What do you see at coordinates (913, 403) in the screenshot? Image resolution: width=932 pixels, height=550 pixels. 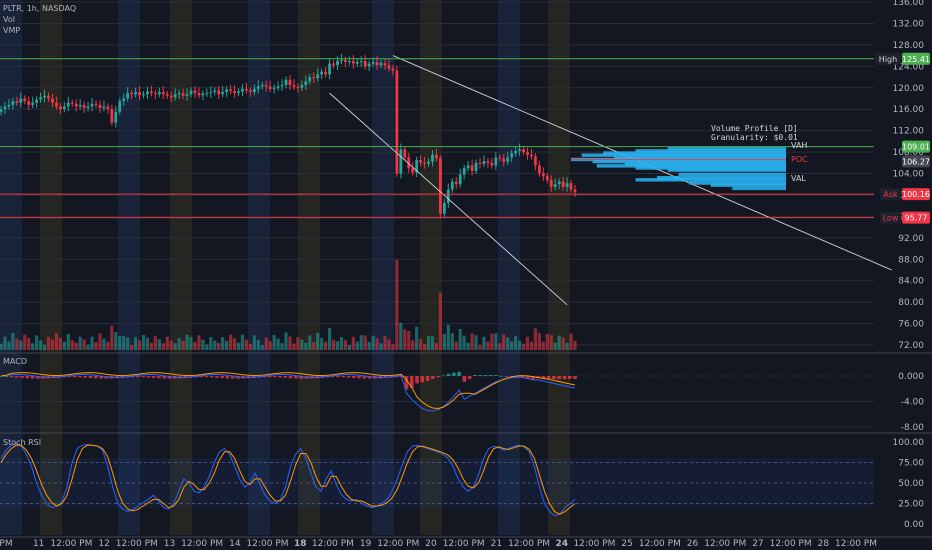 I see `macd-tick-label: -4.00` at bounding box center [913, 403].